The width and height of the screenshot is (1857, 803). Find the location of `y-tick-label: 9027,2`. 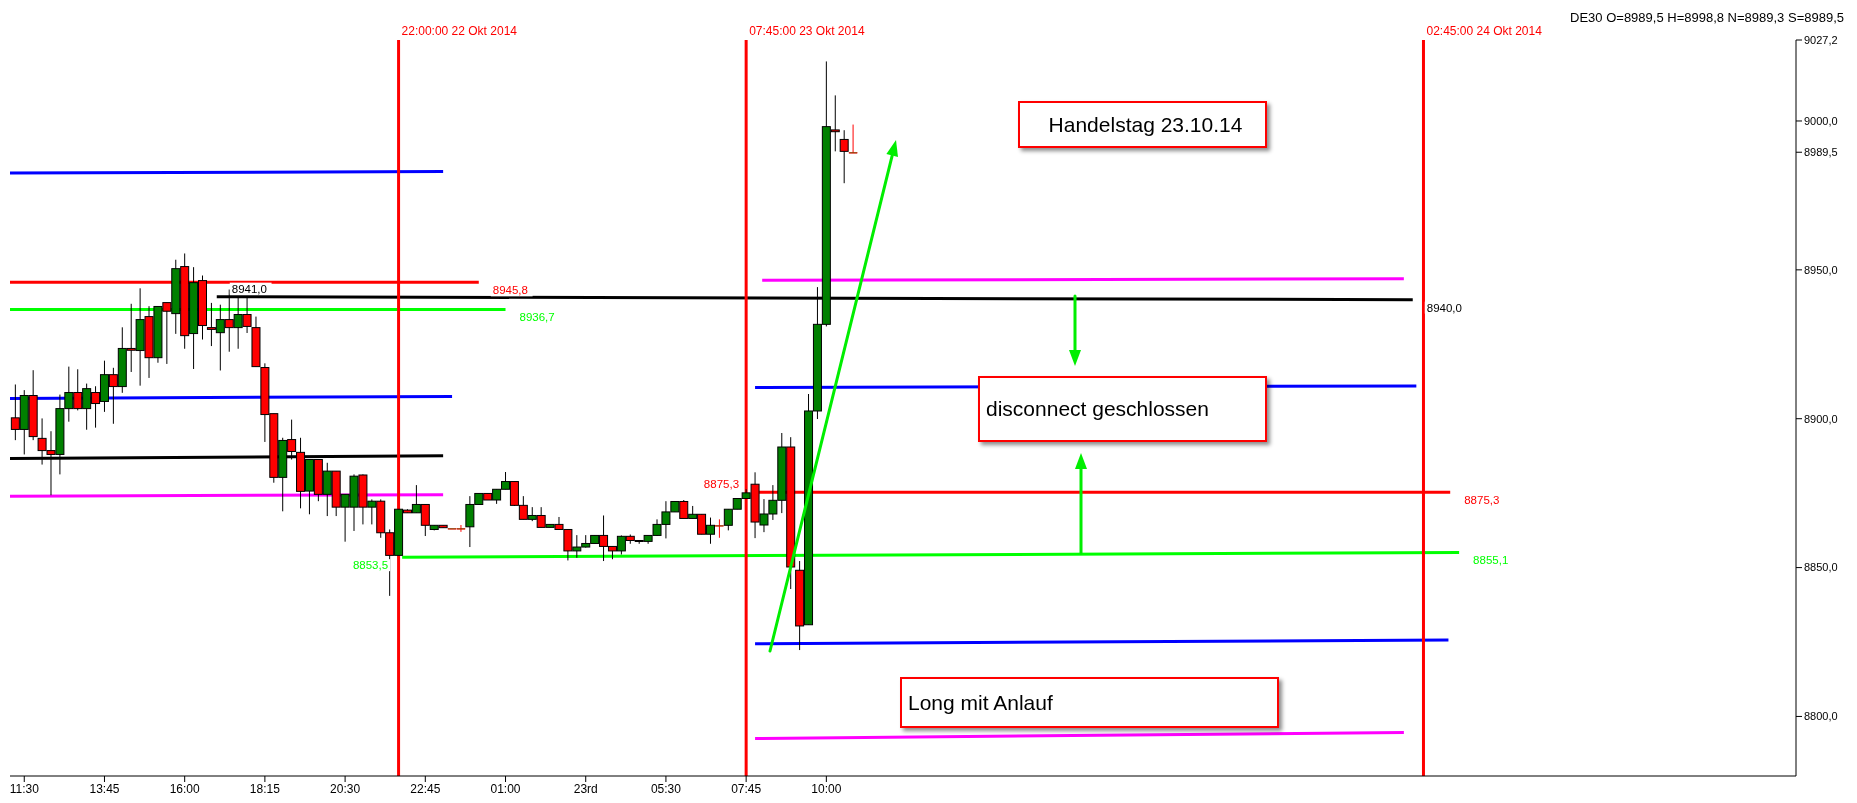

y-tick-label: 9027,2 is located at coordinates (1821, 39).